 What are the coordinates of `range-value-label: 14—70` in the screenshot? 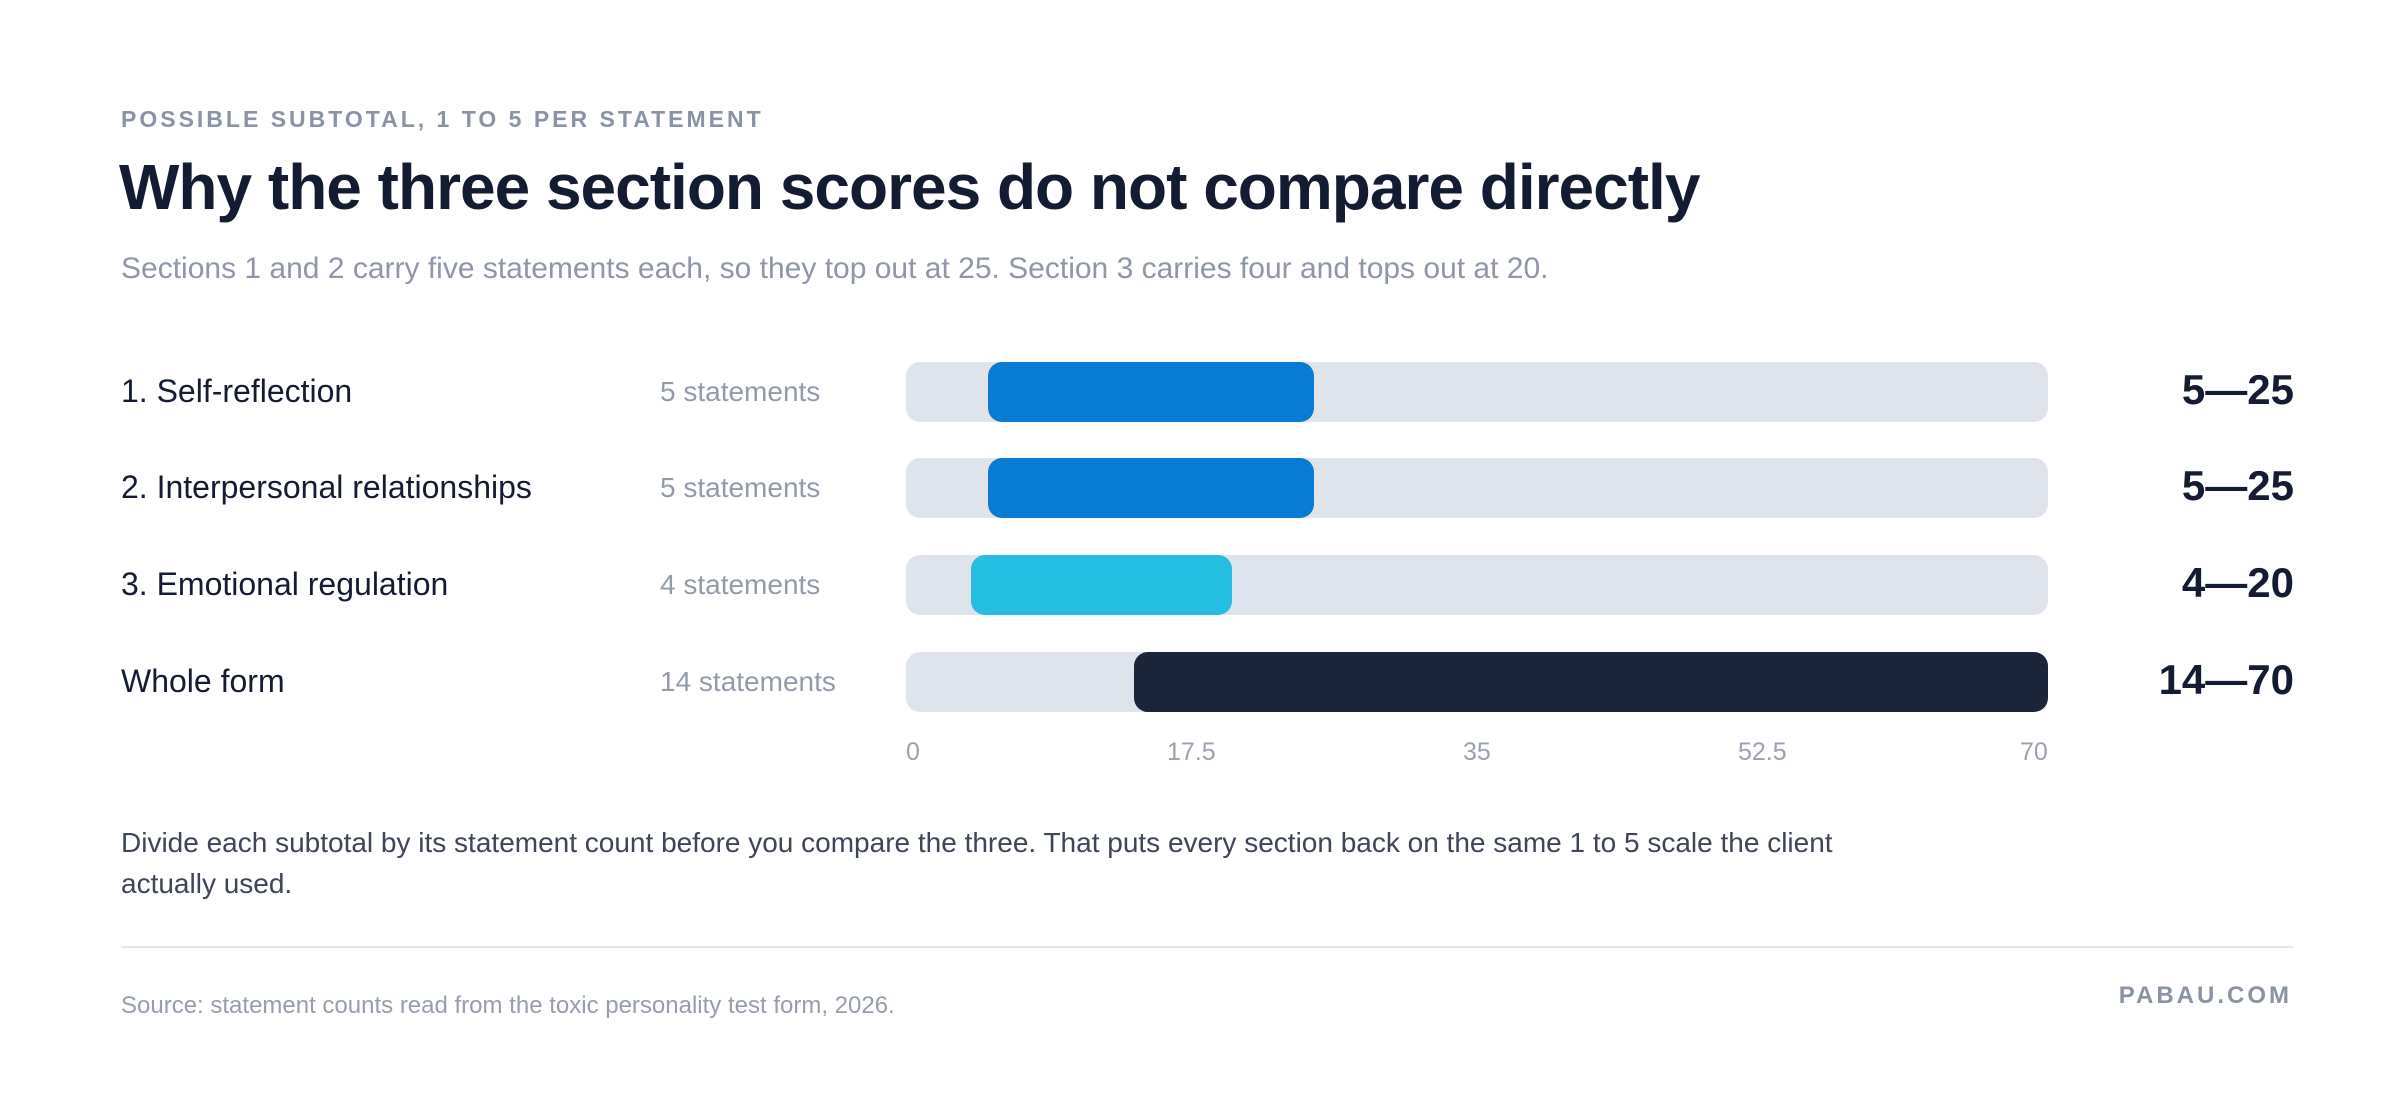 It's located at (2226, 679).